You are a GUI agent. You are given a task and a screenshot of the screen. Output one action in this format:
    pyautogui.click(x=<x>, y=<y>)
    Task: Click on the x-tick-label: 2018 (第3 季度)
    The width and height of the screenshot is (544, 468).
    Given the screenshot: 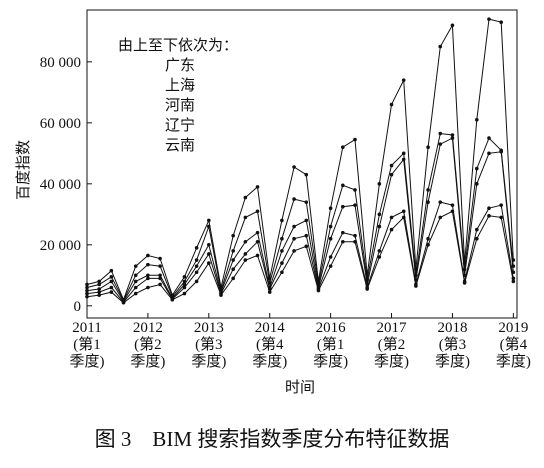 What is the action you would take?
    pyautogui.click(x=452, y=345)
    